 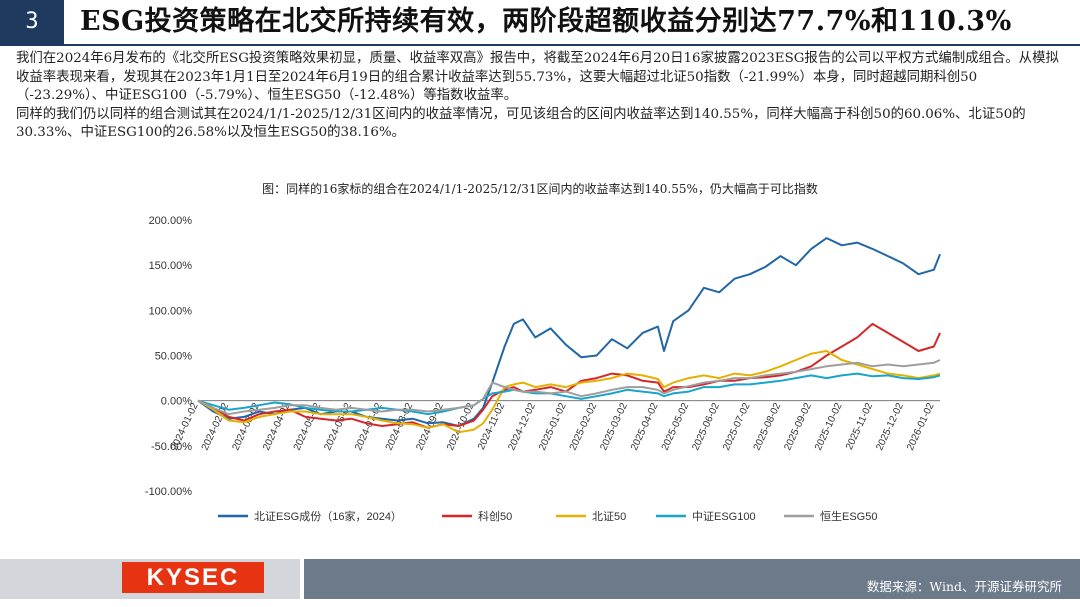 What do you see at coordinates (546, 21) in the screenshot?
I see `slide-title: ESG投资策略在北交所持续有效，两阶段超额收益分别达77.7%和110.3%` at bounding box center [546, 21].